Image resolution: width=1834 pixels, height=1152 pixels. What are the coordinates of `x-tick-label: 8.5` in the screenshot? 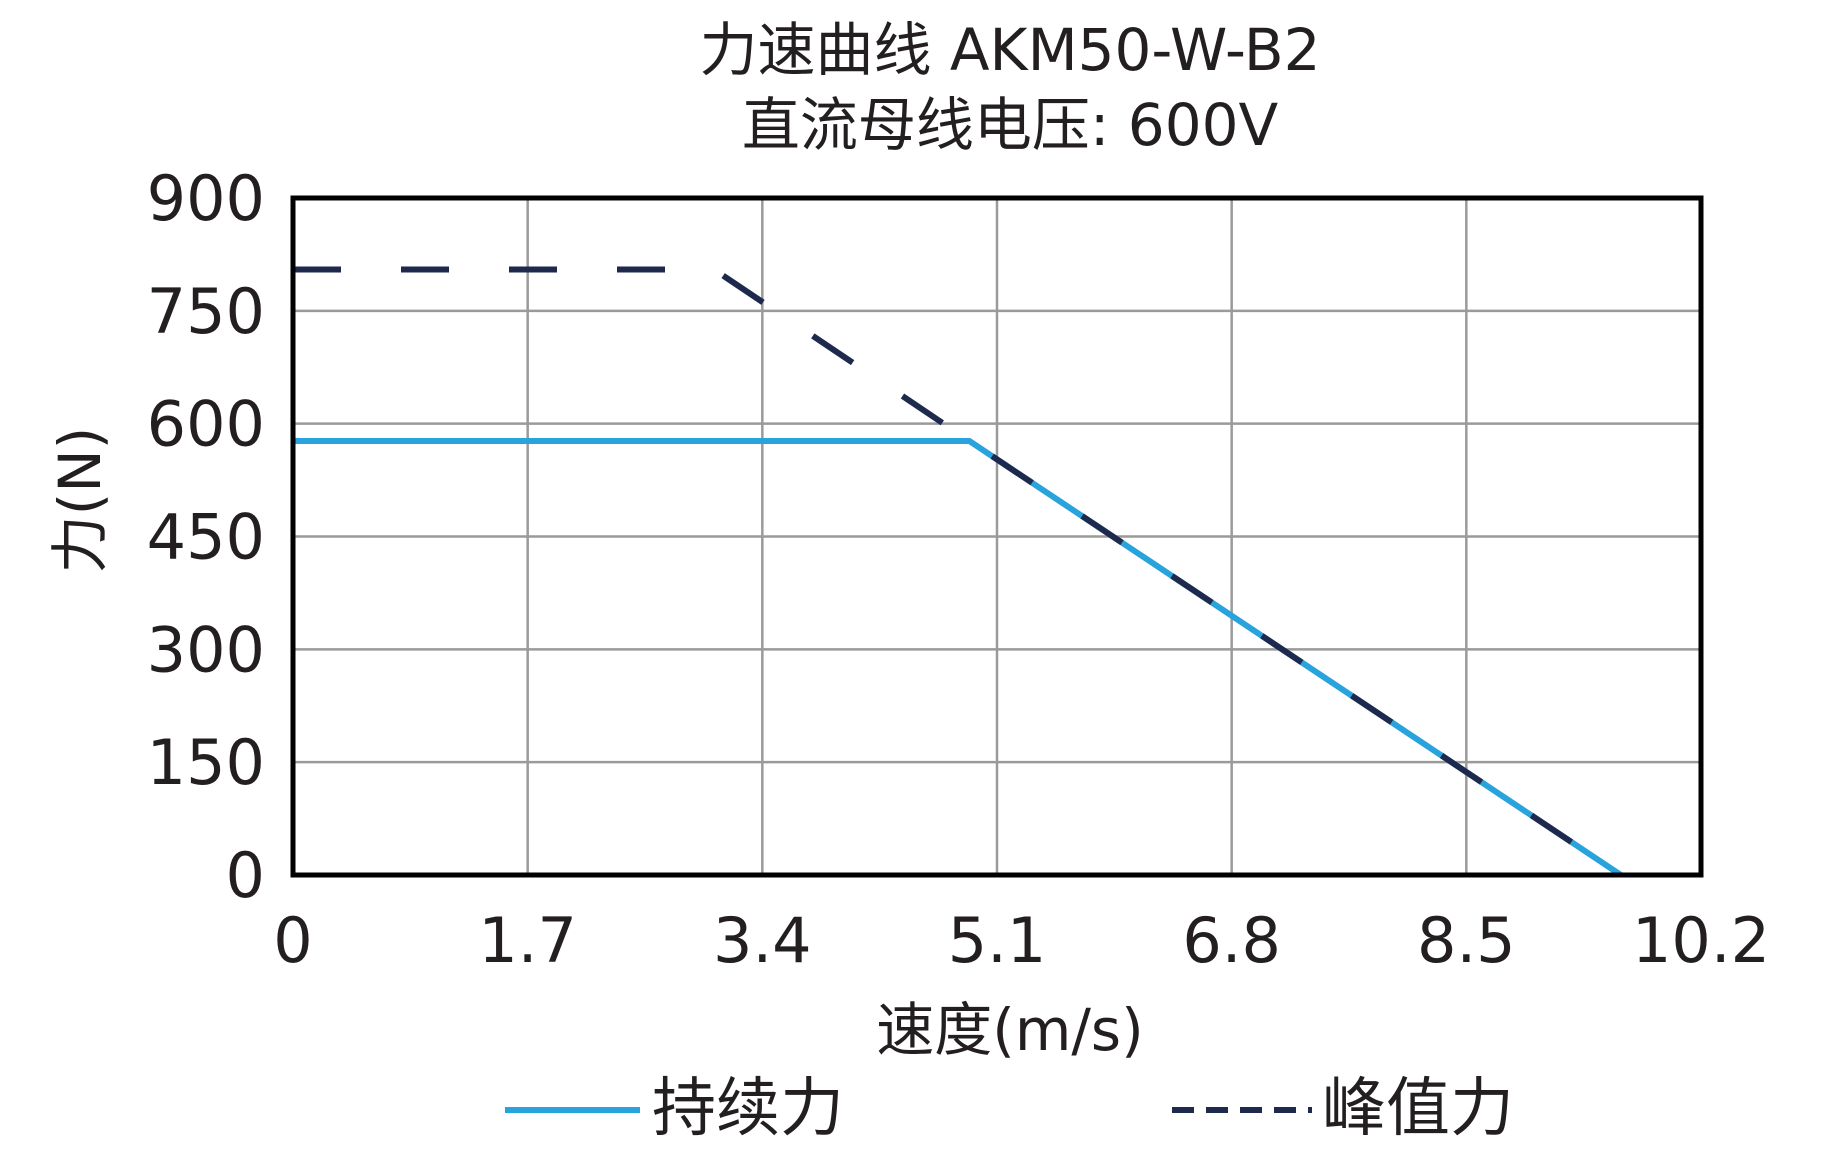 It's located at (1466, 940).